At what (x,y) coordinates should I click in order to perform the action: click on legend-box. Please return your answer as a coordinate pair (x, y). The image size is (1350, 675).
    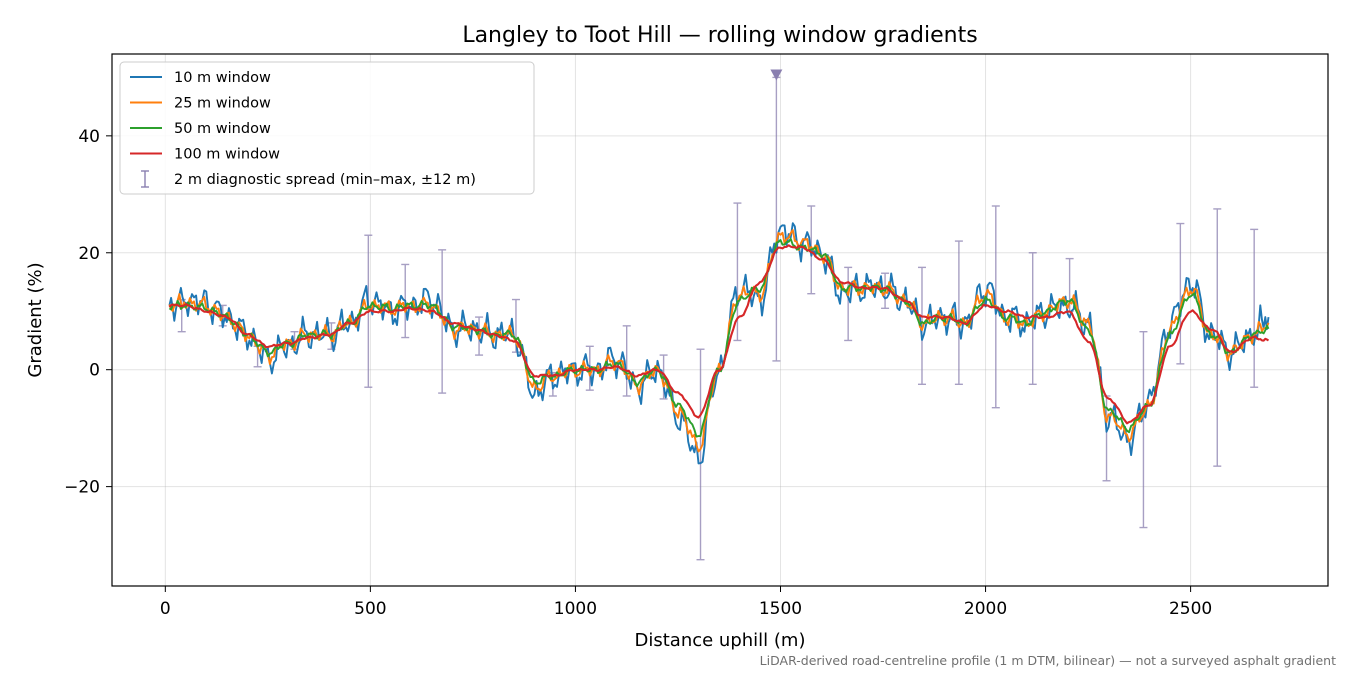
    Looking at the image, I should click on (327, 128).